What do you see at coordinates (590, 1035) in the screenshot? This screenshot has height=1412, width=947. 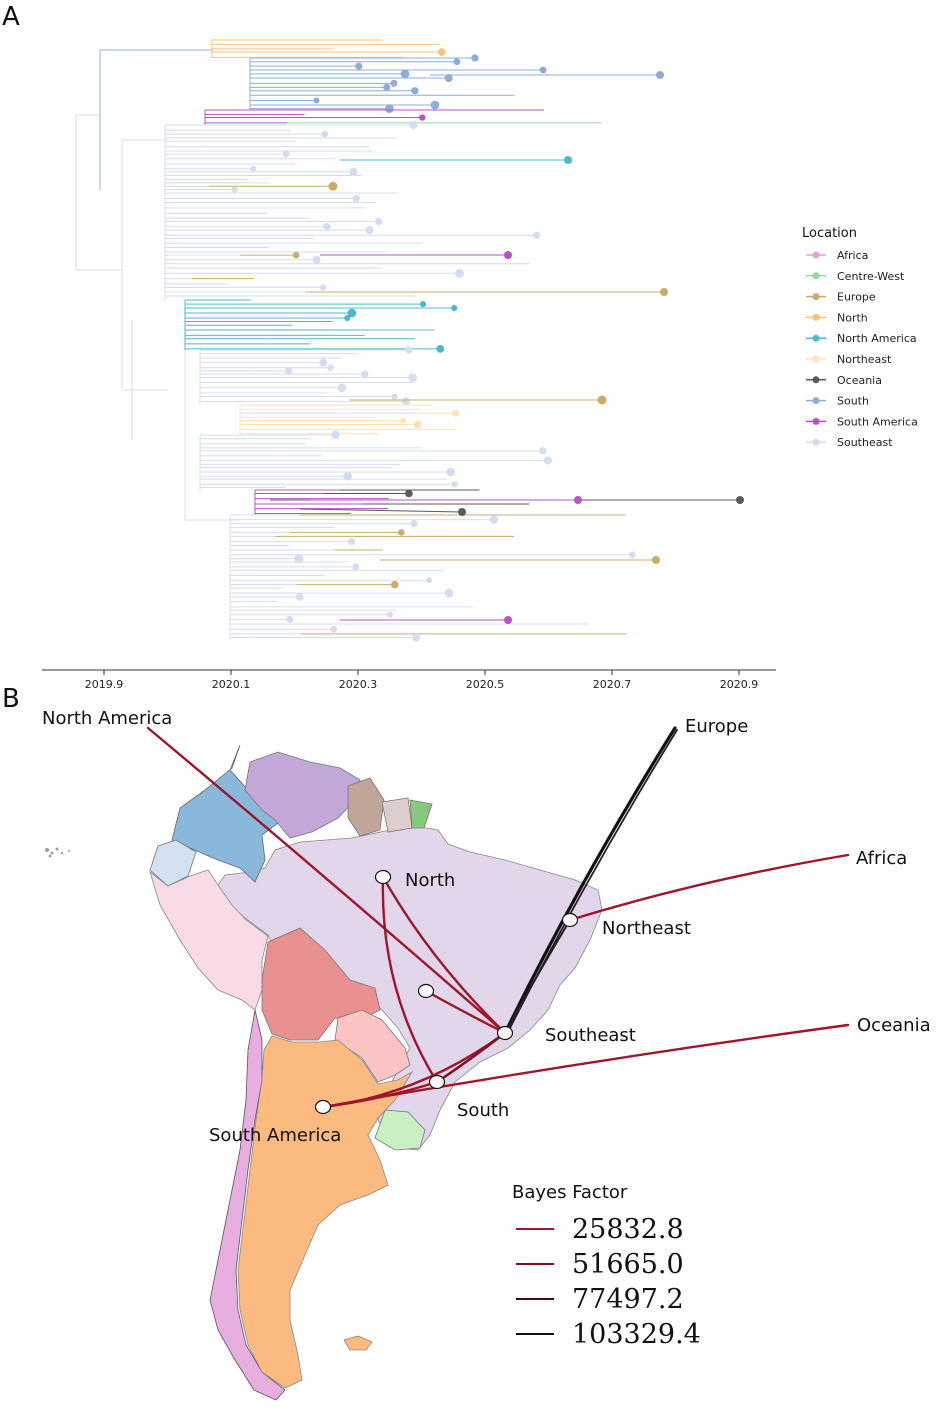 I see `label-southeast: Southeast` at bounding box center [590, 1035].